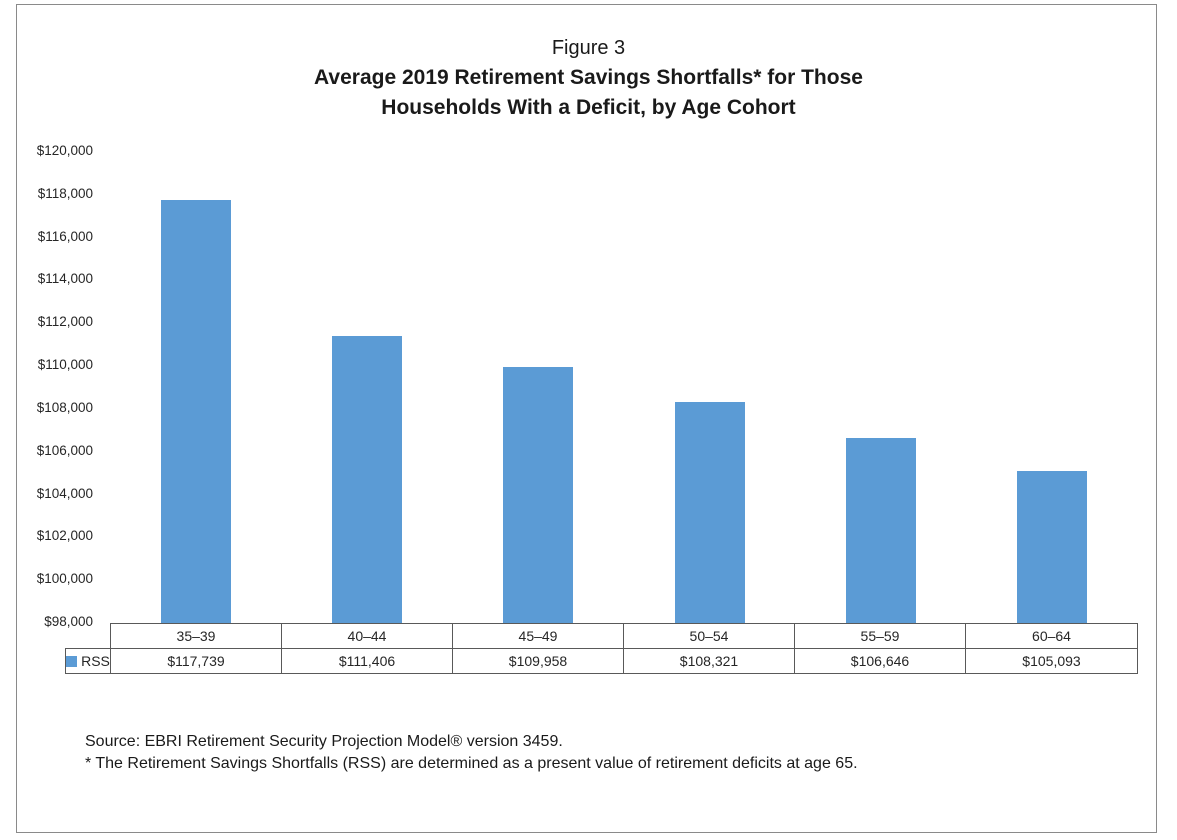  I want to click on value-cell: $106,646, so click(880, 661).